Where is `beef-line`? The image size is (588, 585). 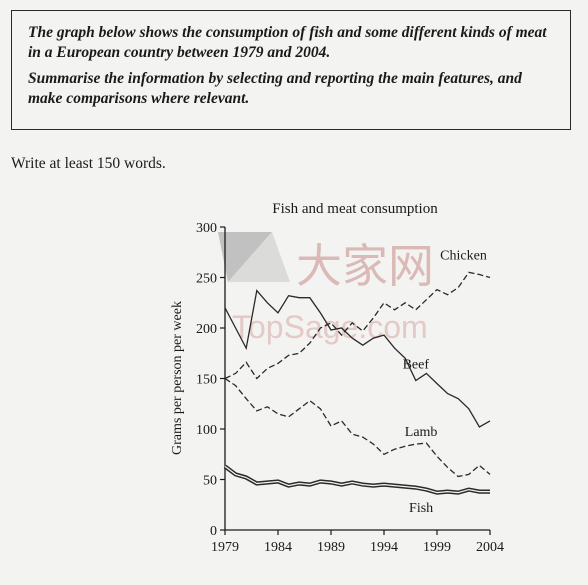
beef-line is located at coordinates (357, 358).